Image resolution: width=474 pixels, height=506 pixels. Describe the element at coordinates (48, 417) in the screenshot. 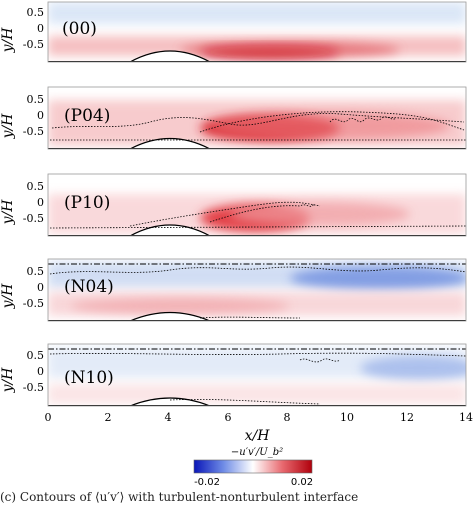

I see `x-tick: 0` at that location.